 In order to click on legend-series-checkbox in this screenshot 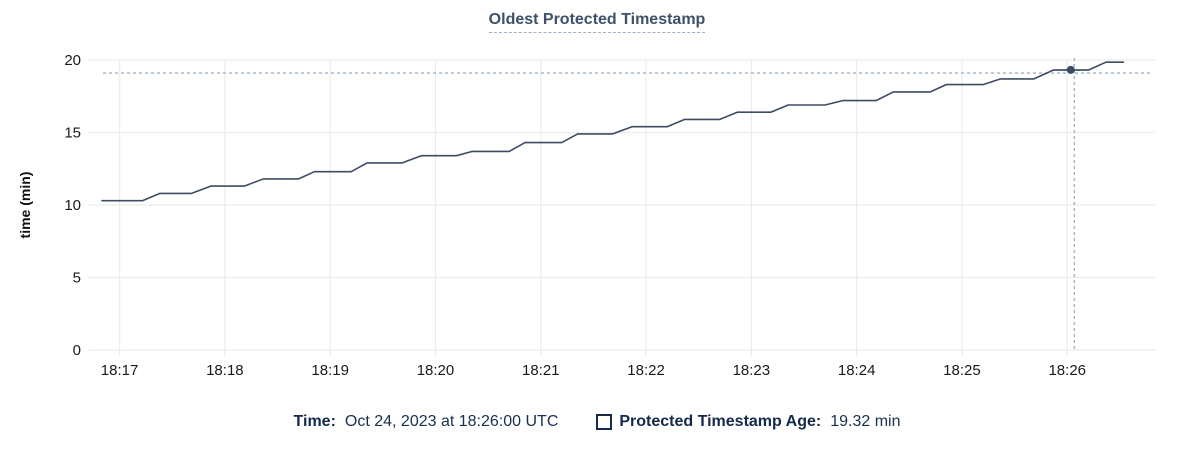, I will do `click(604, 422)`.